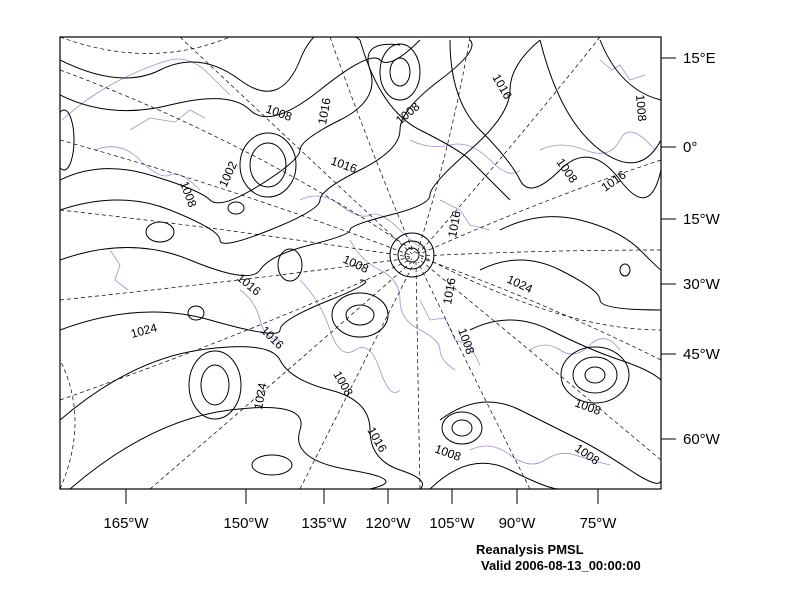 Image resolution: width=792 pixels, height=612 pixels. I want to click on figure-title: Reanalysis PMSL, so click(530, 549).